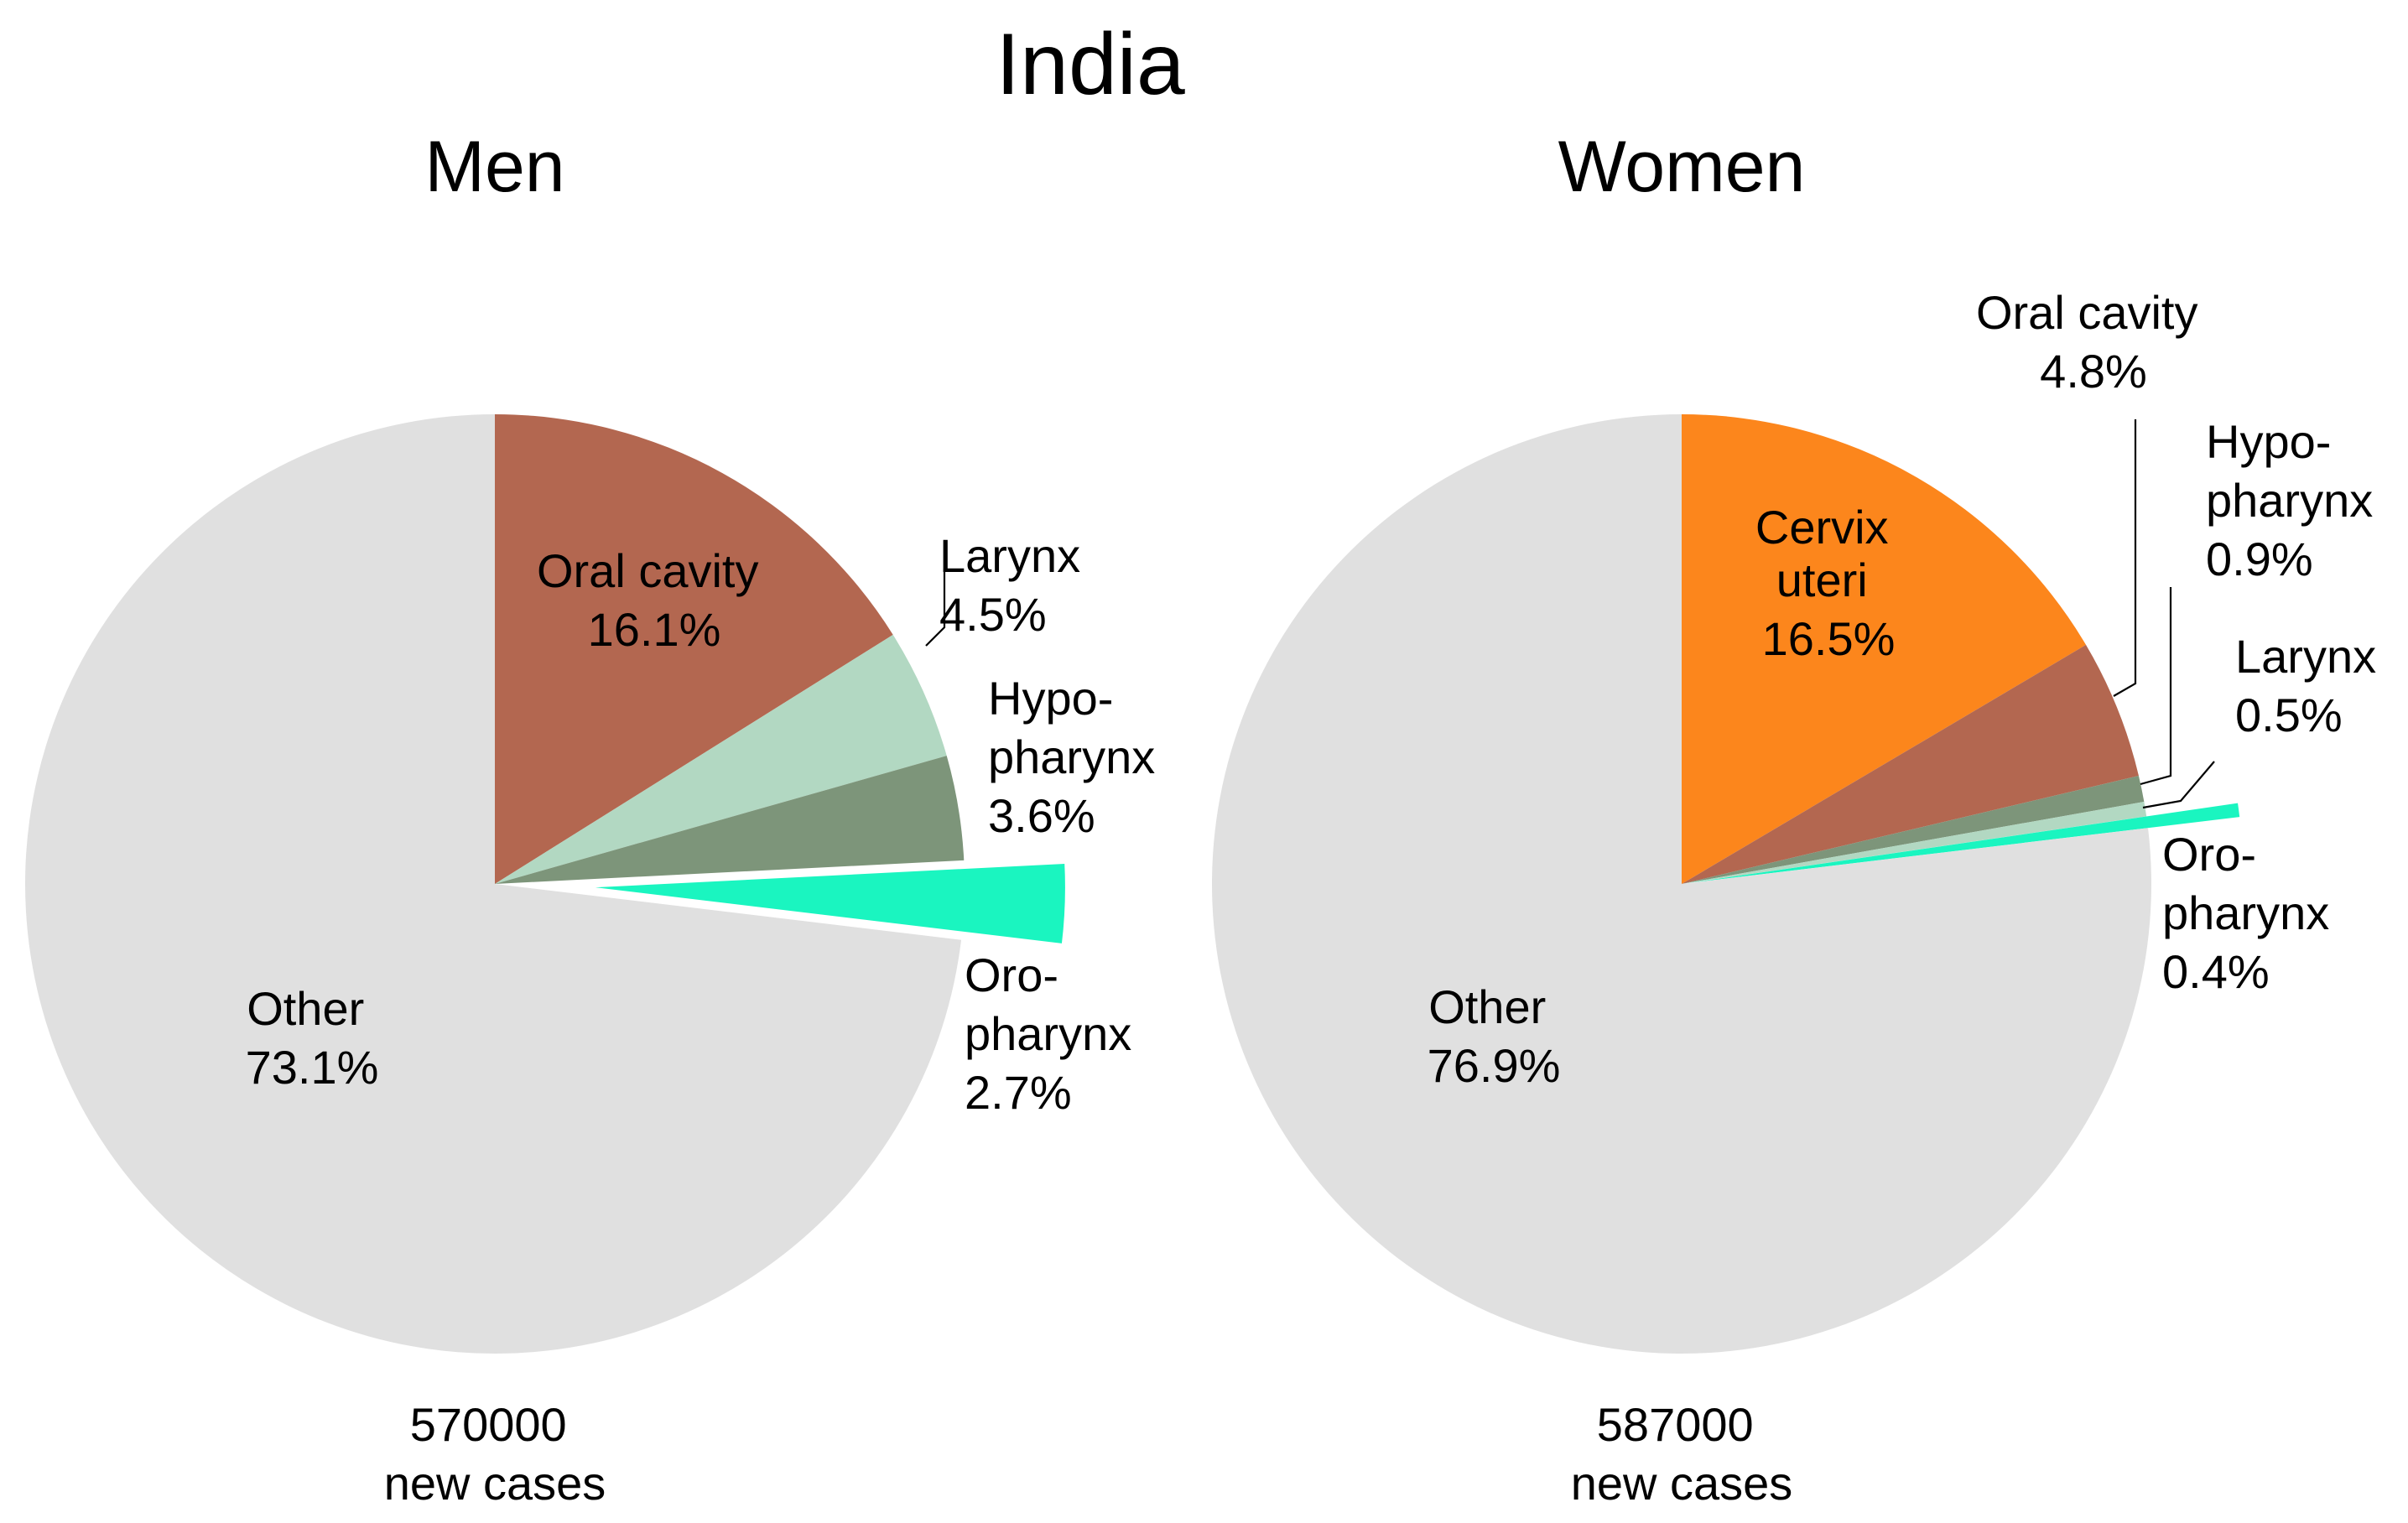 The image size is (2408, 1523). Describe the element at coordinates (312, 1038) in the screenshot. I see `label-men-other: Other 73.1%` at that location.